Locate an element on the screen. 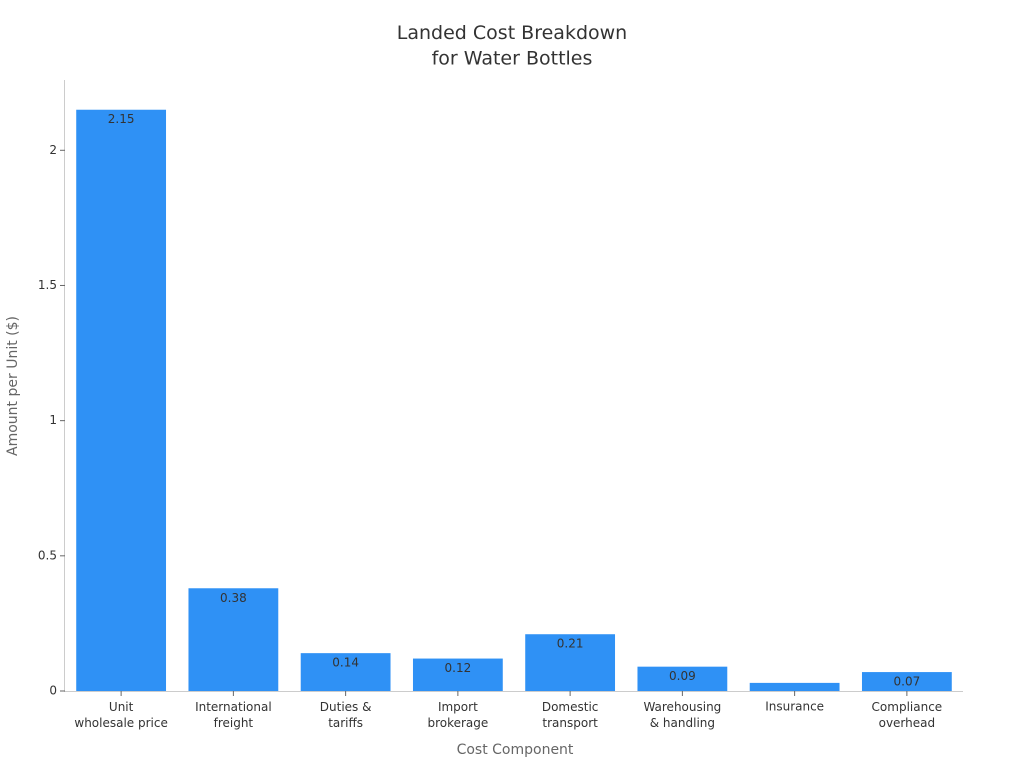 The image size is (1024, 768). value-label: 0.21 is located at coordinates (570, 644).